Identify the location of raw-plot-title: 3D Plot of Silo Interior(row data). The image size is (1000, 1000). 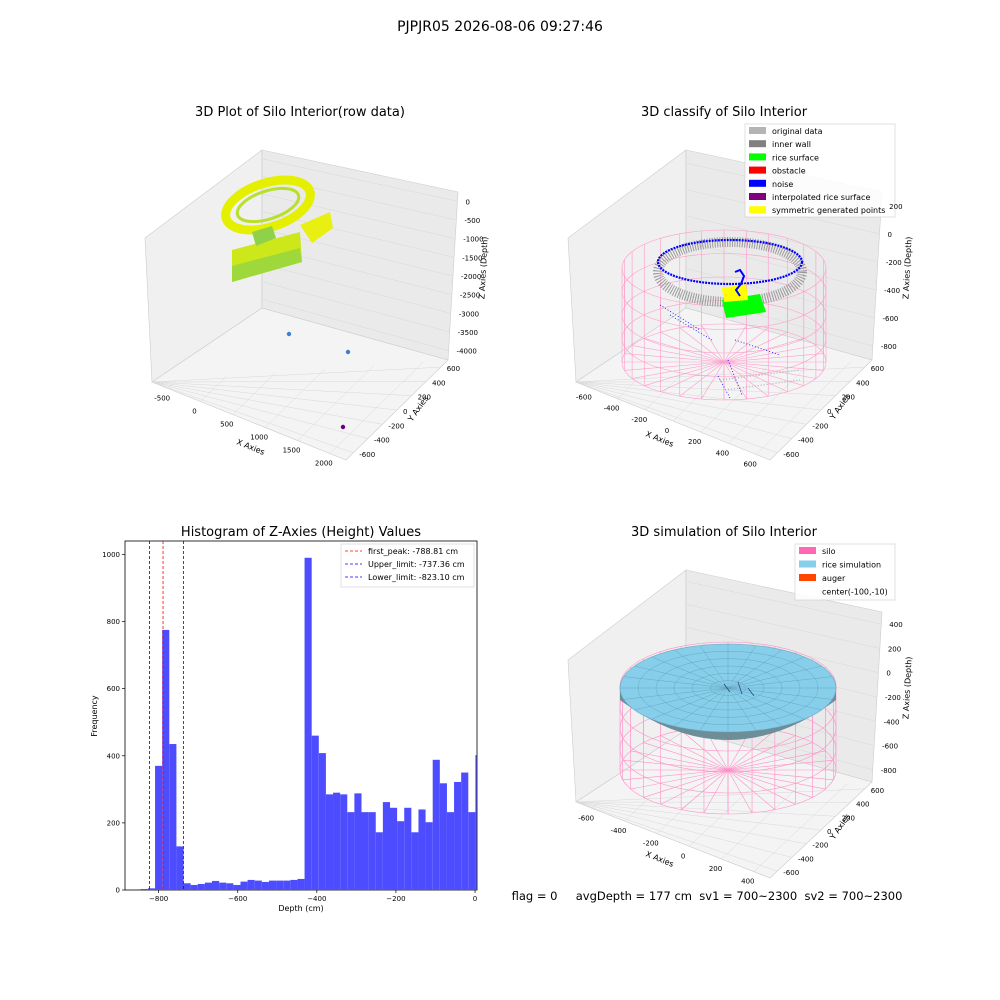
(300, 112).